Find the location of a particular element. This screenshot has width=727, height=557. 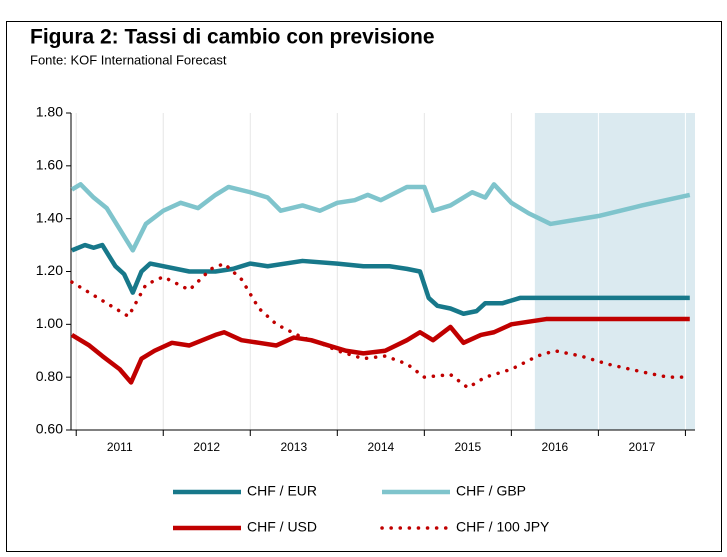

y-tick-label: 1.80 is located at coordinates (49, 112).